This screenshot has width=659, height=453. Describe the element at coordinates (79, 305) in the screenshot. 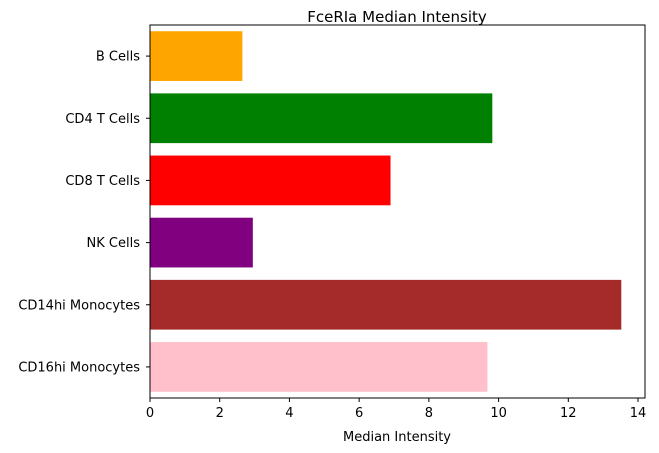

I see `y-tick-label: CD14hi Monocytes` at that location.